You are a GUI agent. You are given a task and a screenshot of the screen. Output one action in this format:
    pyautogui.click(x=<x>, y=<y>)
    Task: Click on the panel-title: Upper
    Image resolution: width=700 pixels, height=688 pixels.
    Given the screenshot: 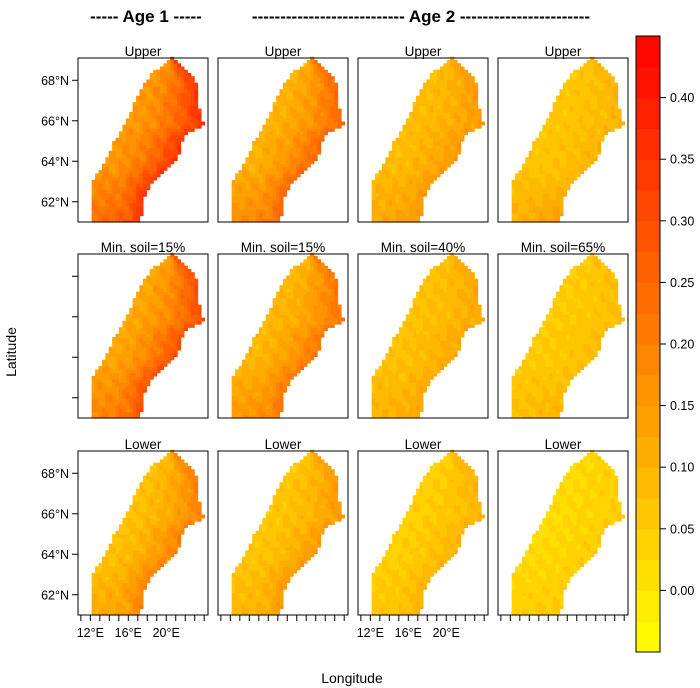 What is the action you would take?
    pyautogui.click(x=563, y=51)
    